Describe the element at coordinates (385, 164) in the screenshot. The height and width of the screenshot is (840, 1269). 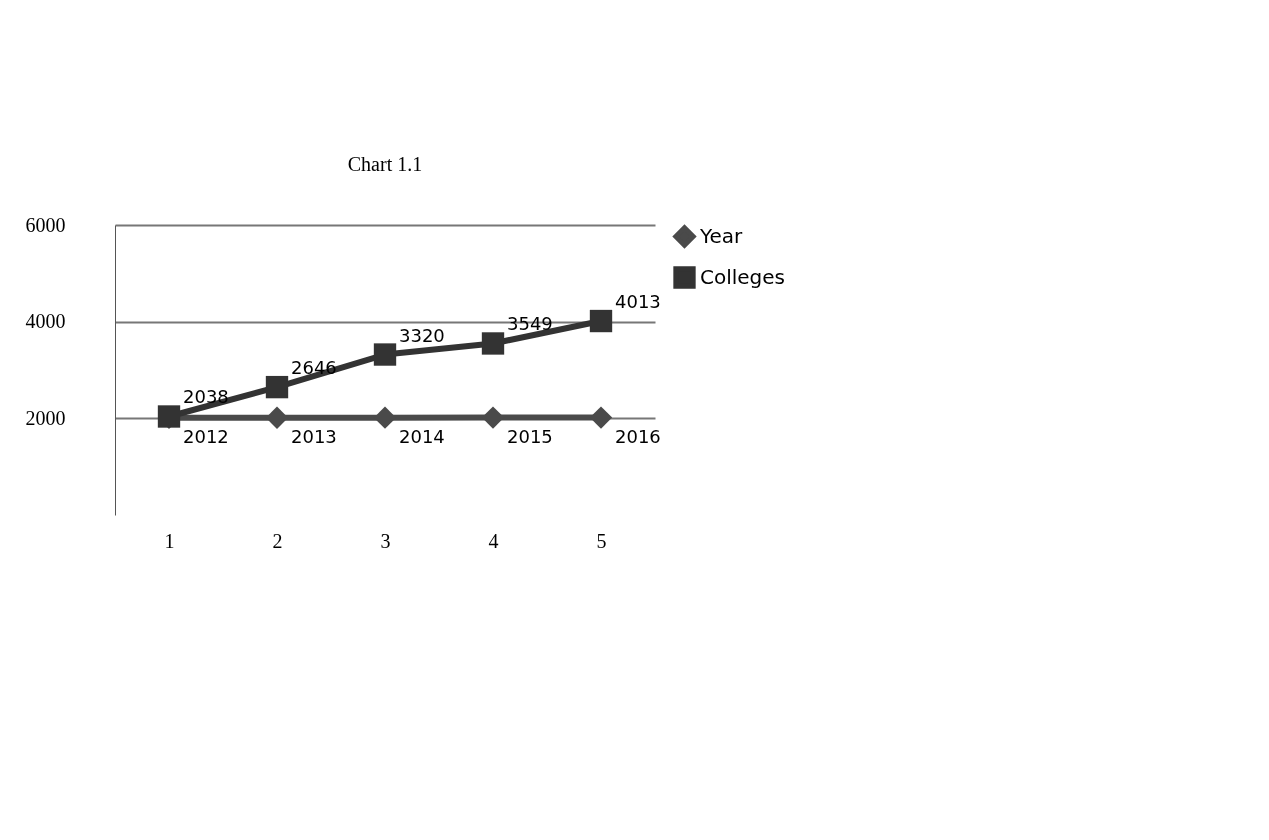
I see `chart-title: Chart 1.1` at that location.